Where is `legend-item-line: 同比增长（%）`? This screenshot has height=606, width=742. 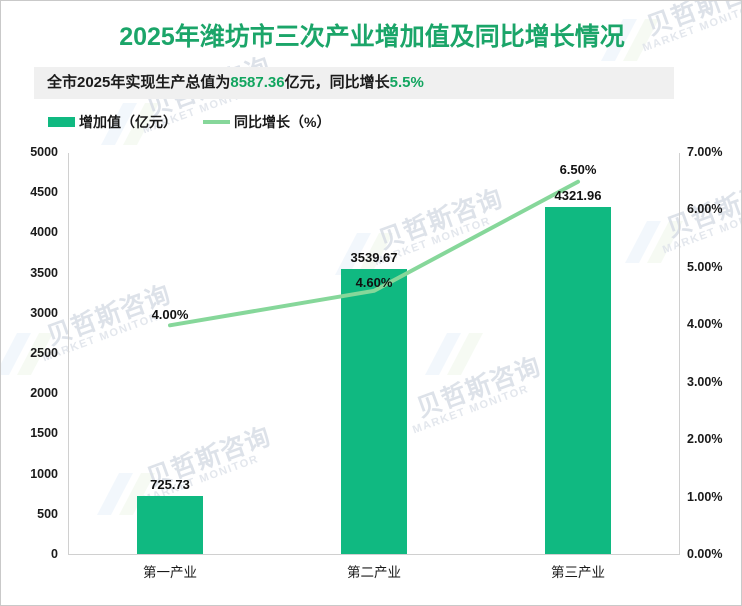 legend-item-line: 同比增长（%） is located at coordinates (266, 122).